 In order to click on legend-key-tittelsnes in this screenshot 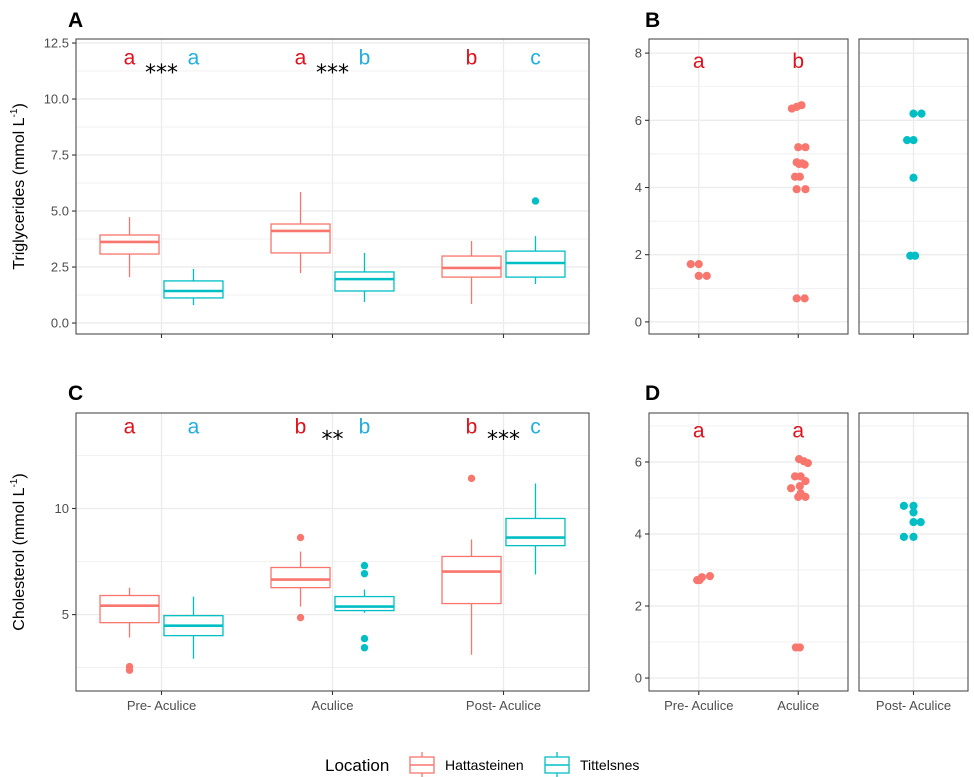, I will do `click(557, 764)`.